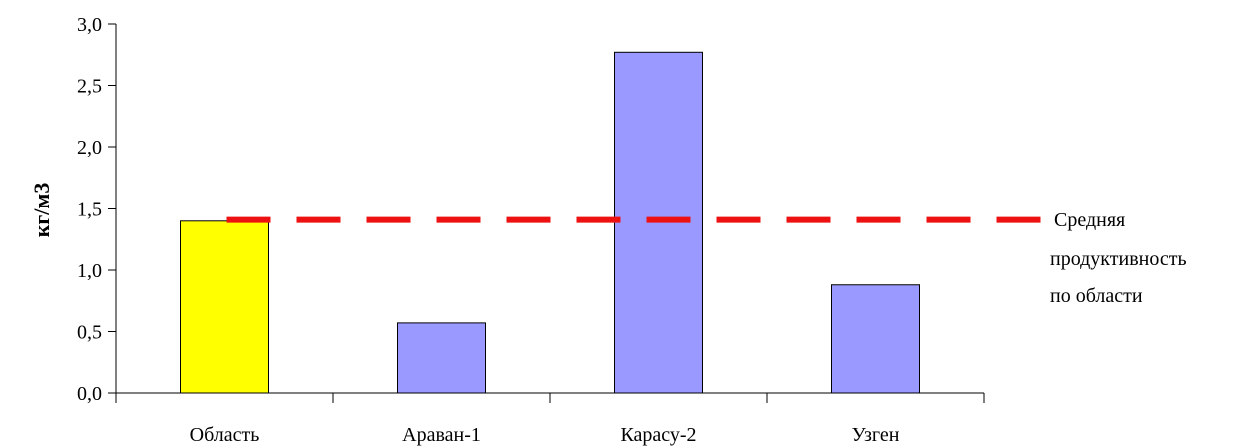  I want to click on reference-label-line-2: продуктивность, so click(1118, 259).